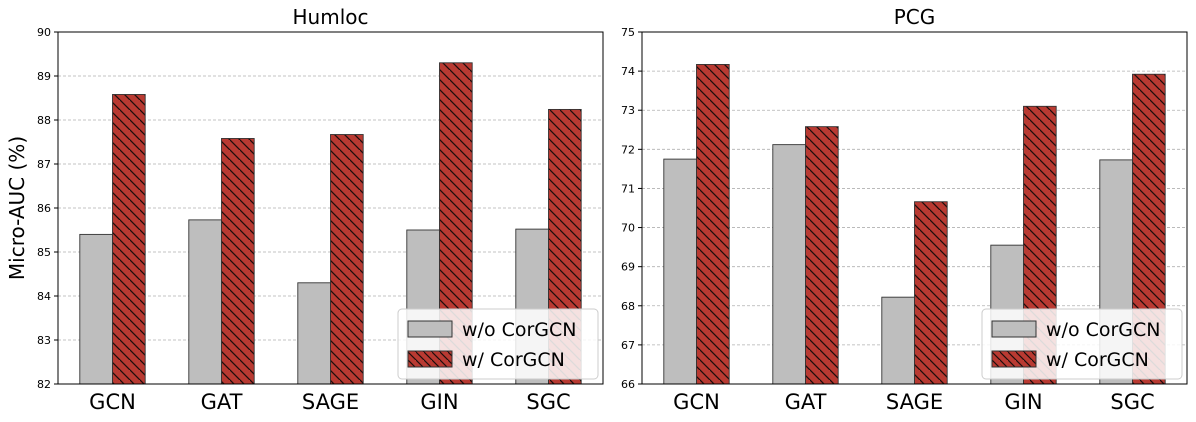 Image resolution: width=1196 pixels, height=422 pixels. I want to click on y-tick-label: 86, so click(44, 208).